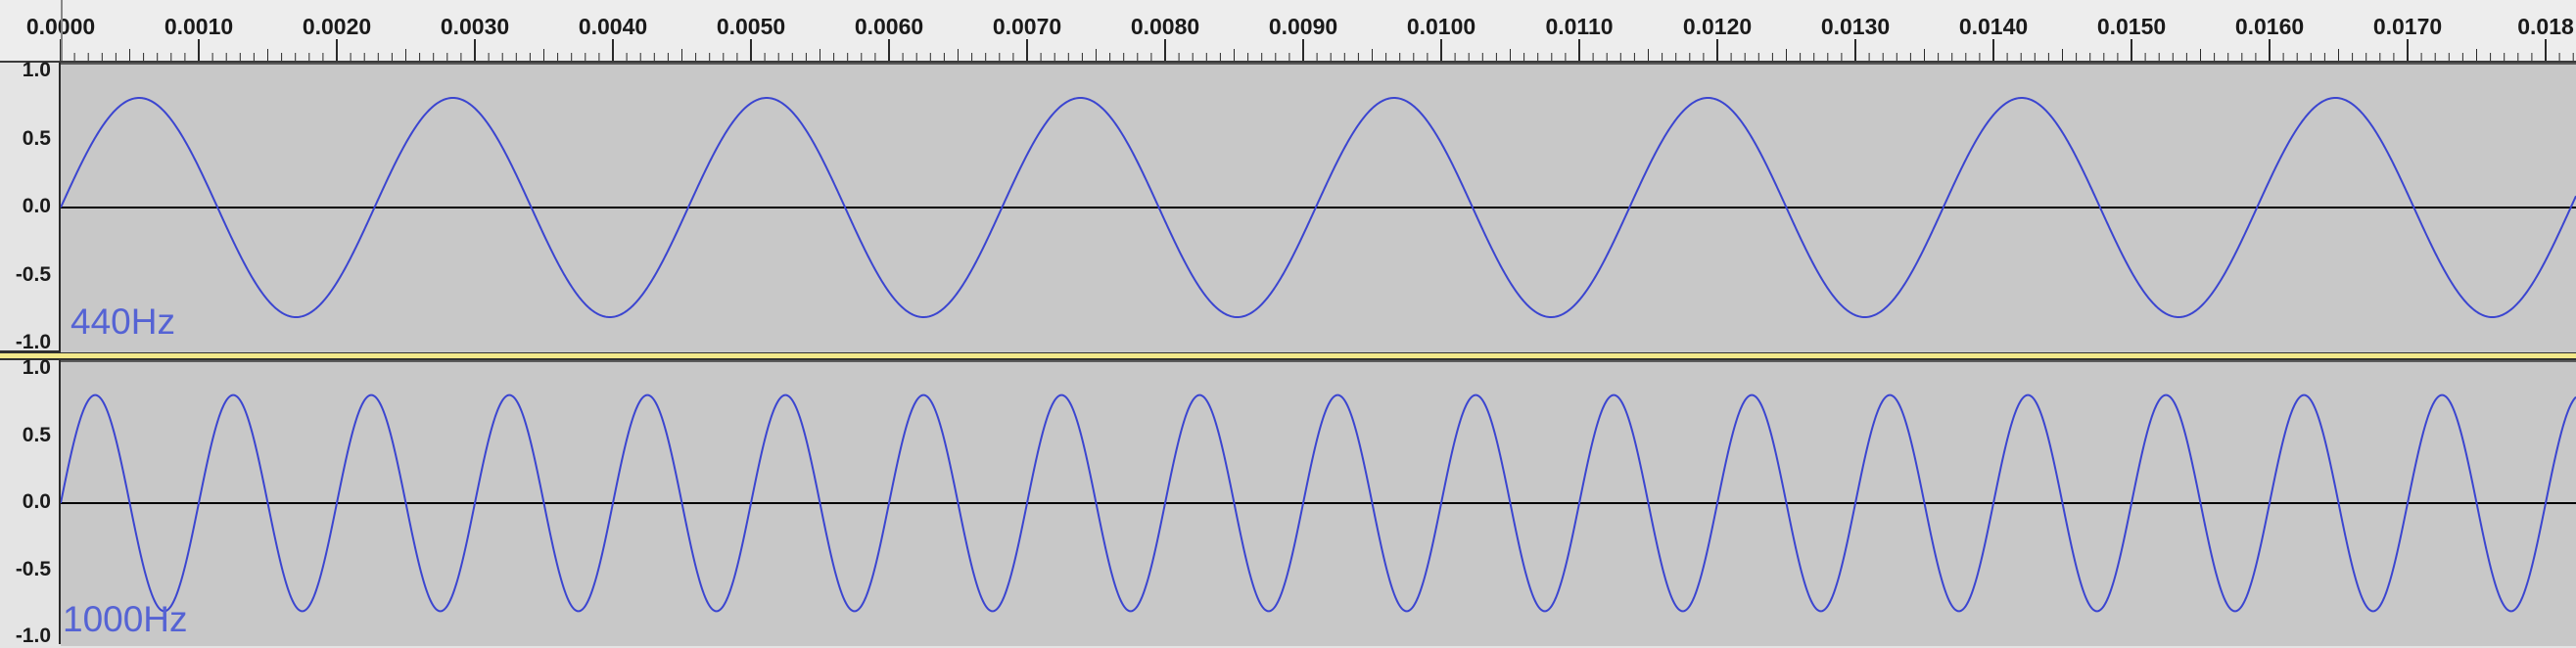  I want to click on timeline-tick-label: 0.0010, so click(199, 26).